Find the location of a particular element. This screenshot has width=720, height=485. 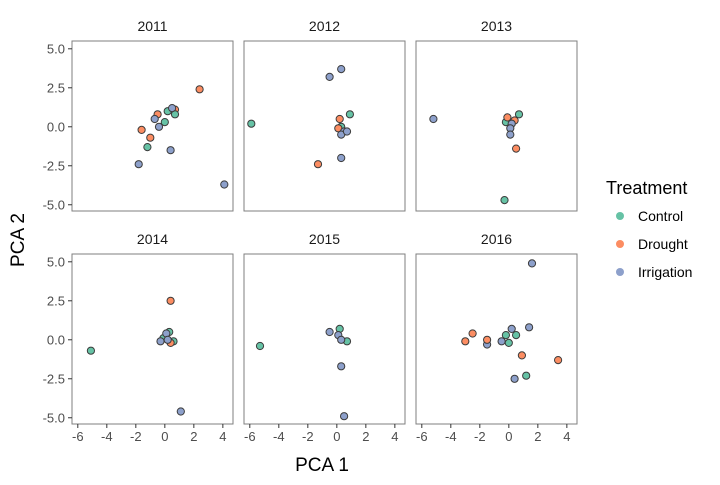

x-axis-label: PCA 1 is located at coordinates (322, 465).